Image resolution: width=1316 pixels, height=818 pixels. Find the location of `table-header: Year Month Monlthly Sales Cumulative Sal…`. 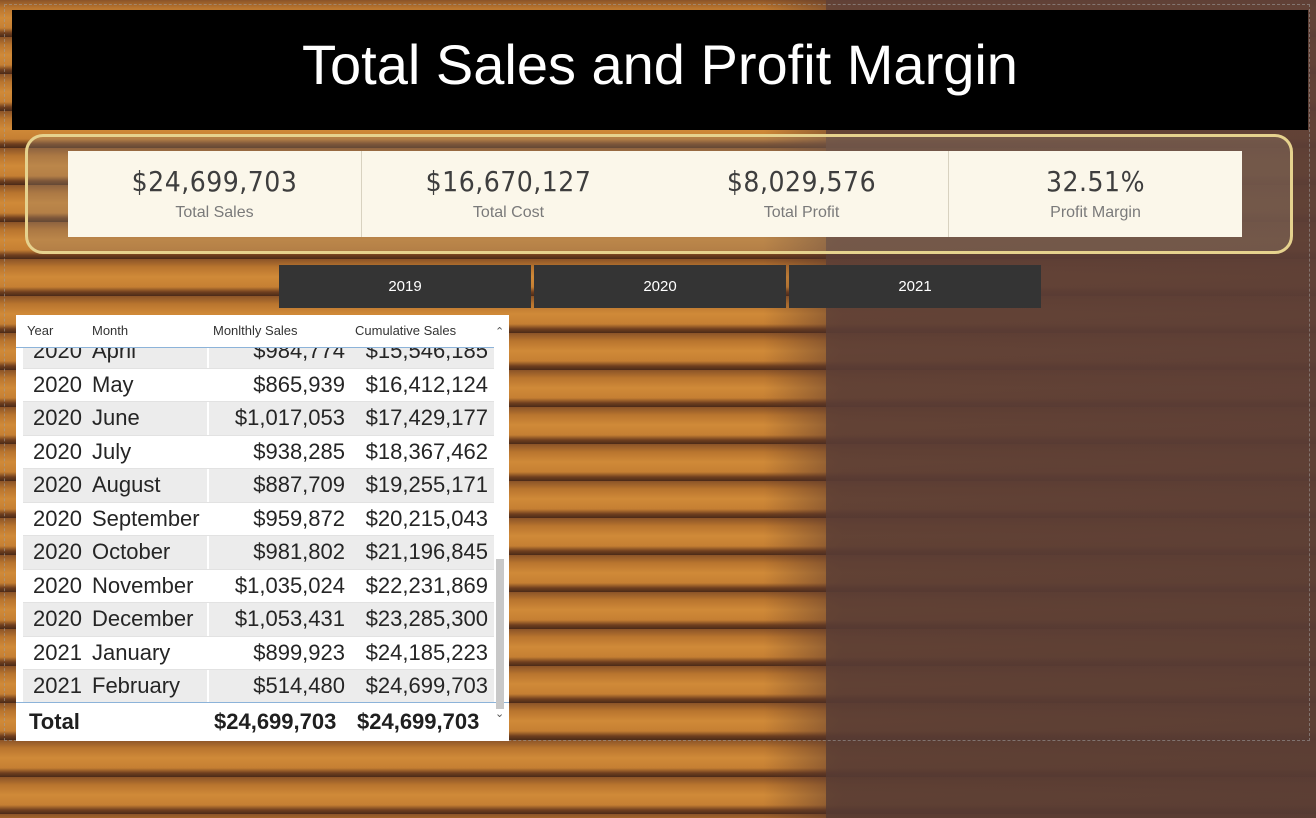

table-header: Year Month Monlthly Sales Cumulative Sal… is located at coordinates (255, 331).